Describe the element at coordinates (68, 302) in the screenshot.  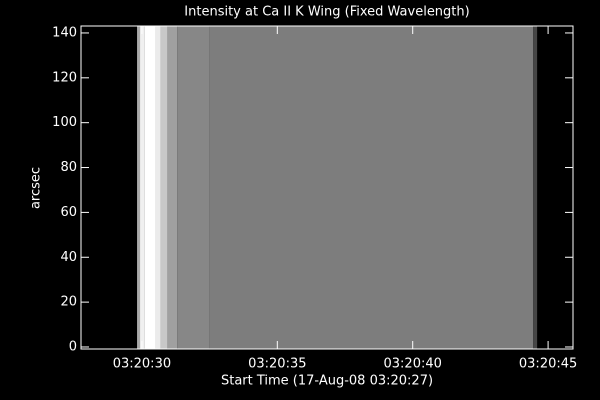
I see `y-tick-label: 20` at that location.